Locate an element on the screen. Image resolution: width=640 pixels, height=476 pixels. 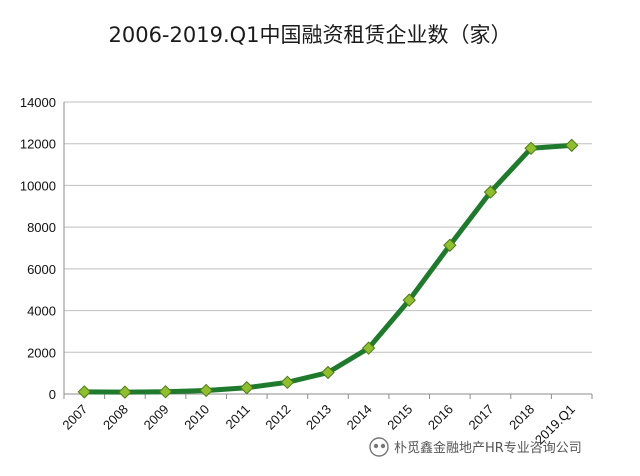
y-tick-label: 0 is located at coordinates (52, 394).